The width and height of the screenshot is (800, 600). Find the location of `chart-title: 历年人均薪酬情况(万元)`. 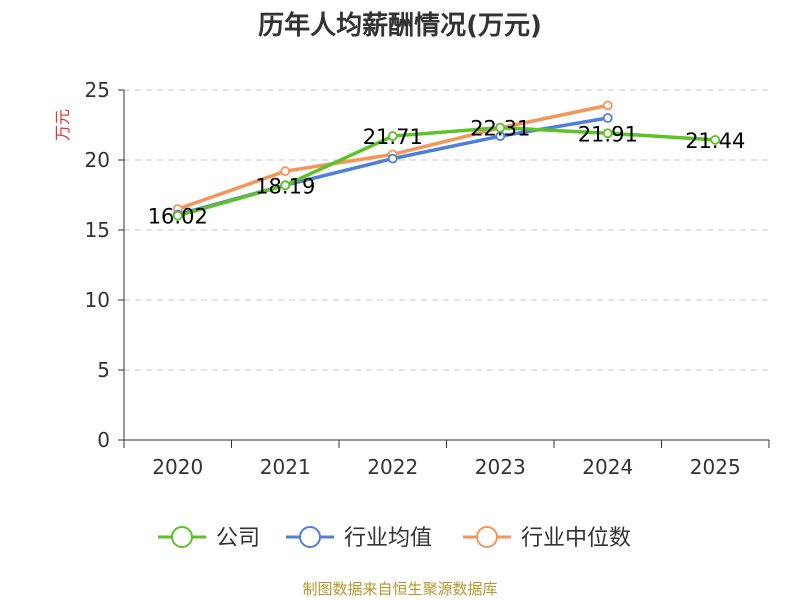

chart-title: 历年人均薪酬情况(万元) is located at coordinates (400, 25).